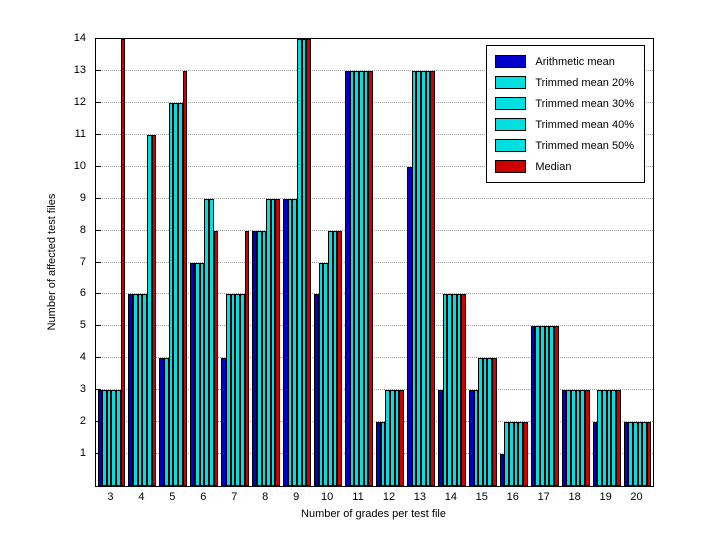 This screenshot has height=540, width=721. I want to click on bar-trimmed-mean-20--10, so click(321, 374).